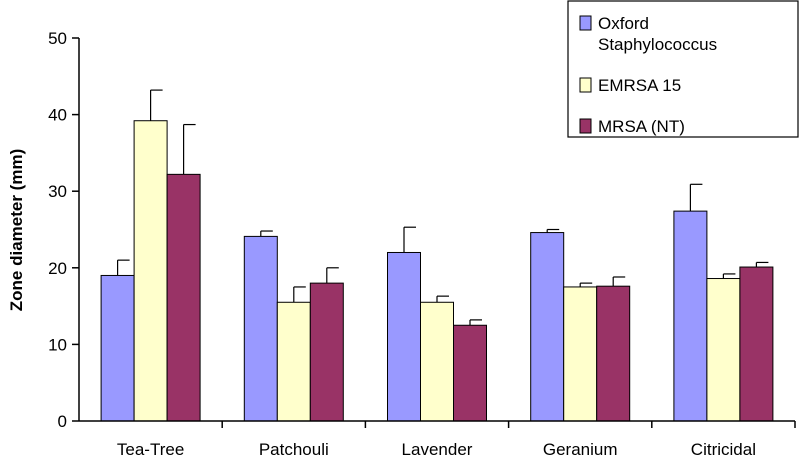  What do you see at coordinates (437, 361) in the screenshot?
I see `bar-emrsa-15-lavender` at bounding box center [437, 361].